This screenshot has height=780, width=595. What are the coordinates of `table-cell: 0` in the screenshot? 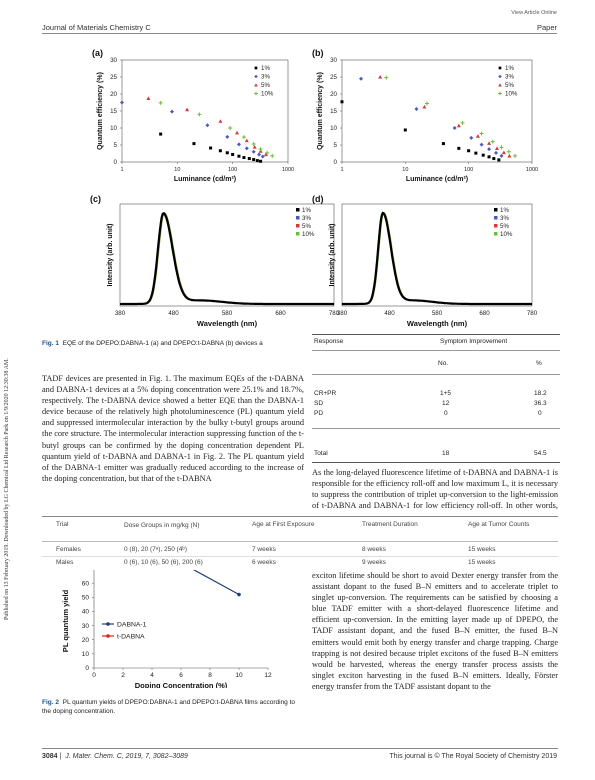 It's located at (540, 413).